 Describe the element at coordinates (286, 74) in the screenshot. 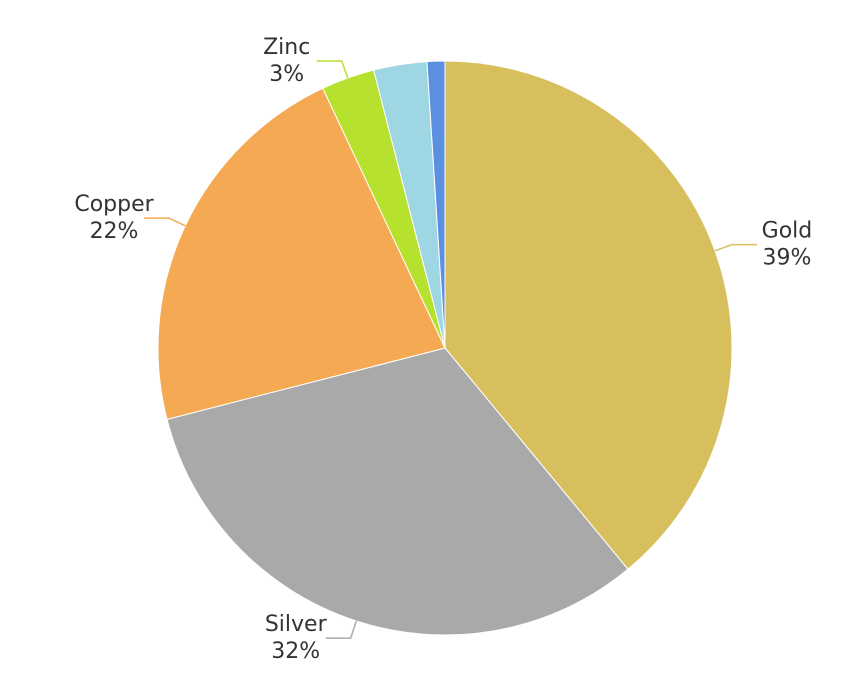

I see `slice-value-label: 3%` at that location.